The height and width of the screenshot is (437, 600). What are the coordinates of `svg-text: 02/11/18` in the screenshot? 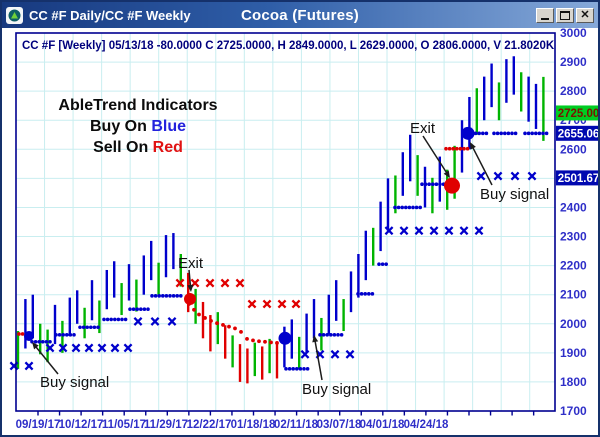 It's located at (296, 425).